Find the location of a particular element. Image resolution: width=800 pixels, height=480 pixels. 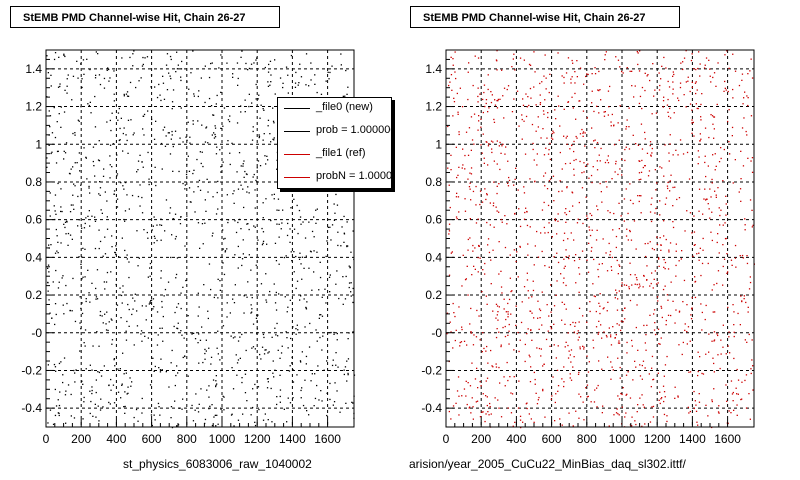

legend-entry-prob: prob = 1.000000 is located at coordinates (334, 132).